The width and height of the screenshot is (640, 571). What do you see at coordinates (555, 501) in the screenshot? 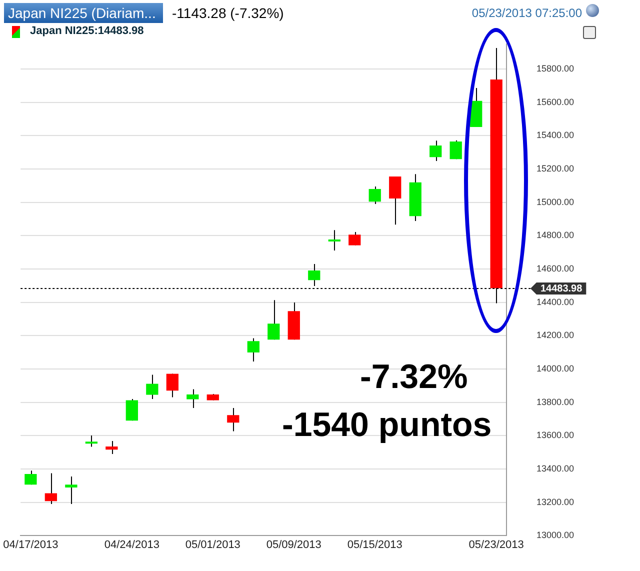
I see `y-tick-label: 13200.00` at bounding box center [555, 501].